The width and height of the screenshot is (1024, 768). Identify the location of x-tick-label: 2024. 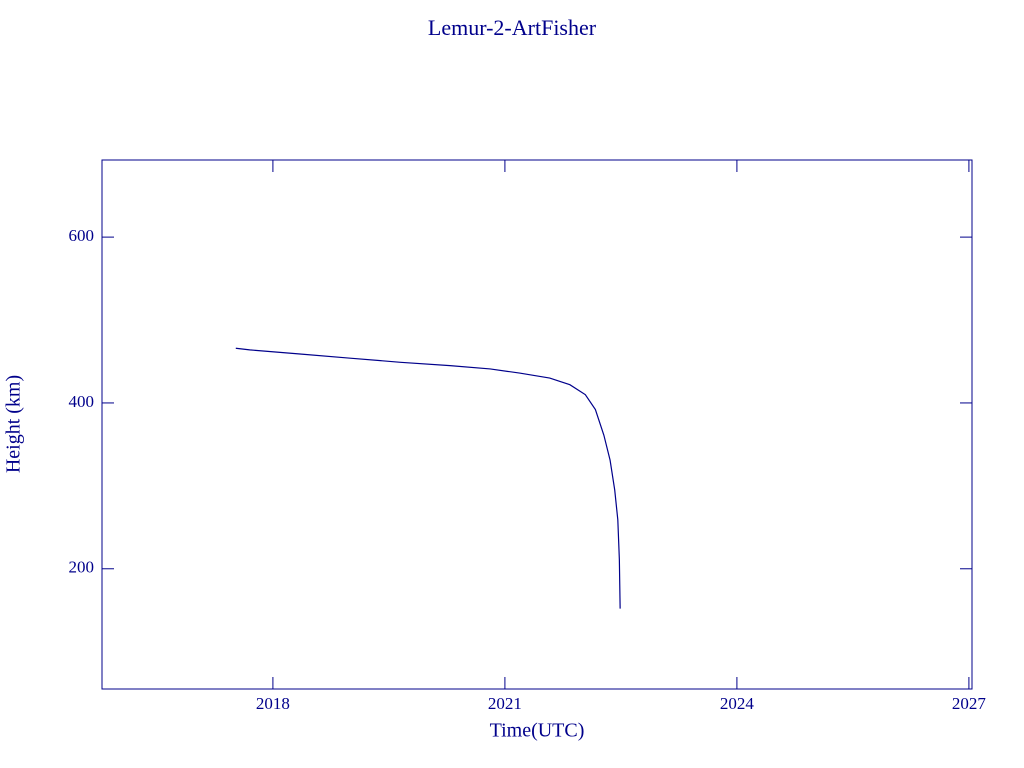
(737, 703).